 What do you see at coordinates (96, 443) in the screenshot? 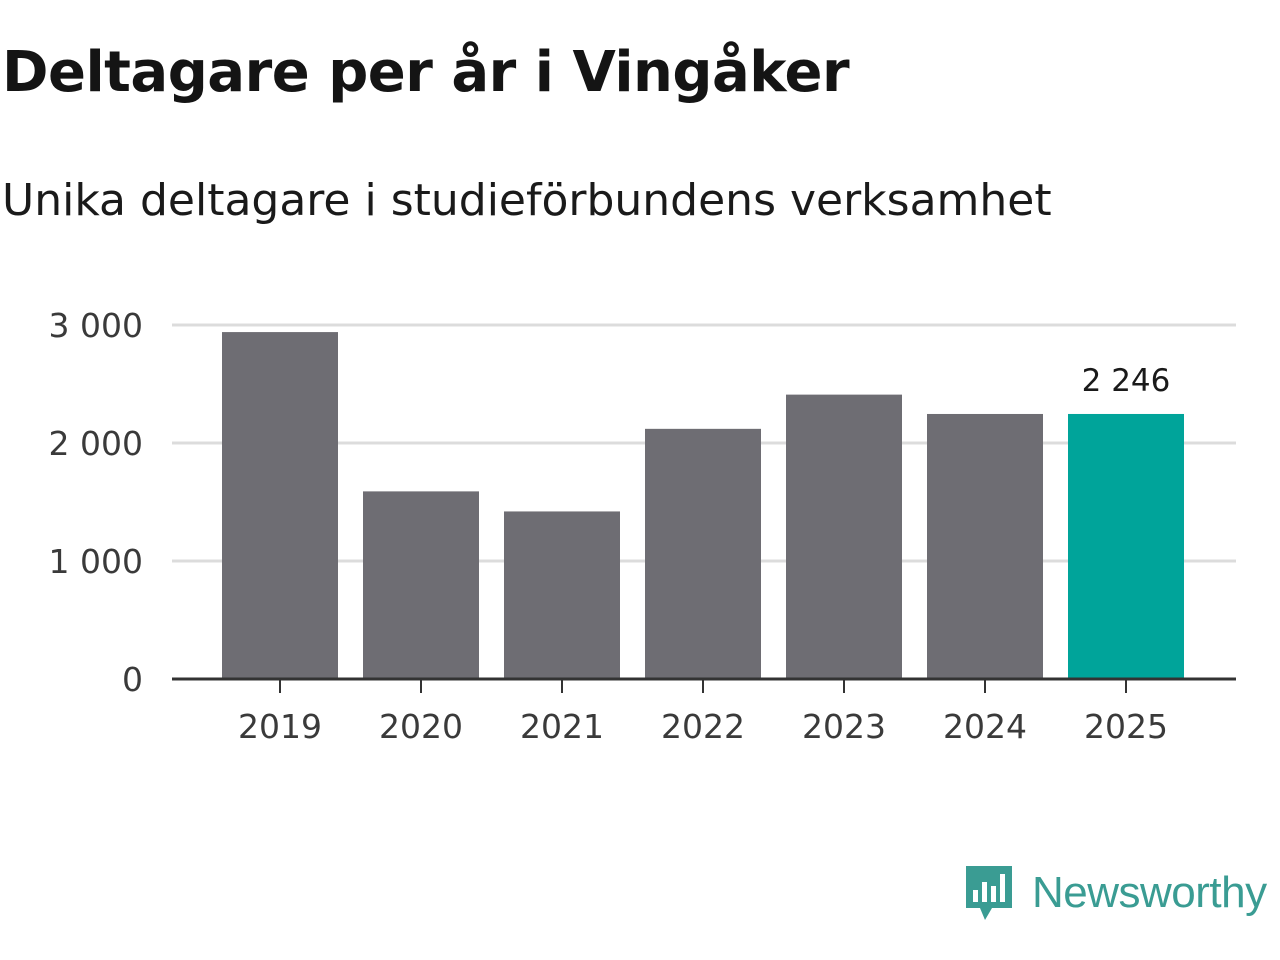
I see `y-tick-label-2000: 2 000` at bounding box center [96, 443].